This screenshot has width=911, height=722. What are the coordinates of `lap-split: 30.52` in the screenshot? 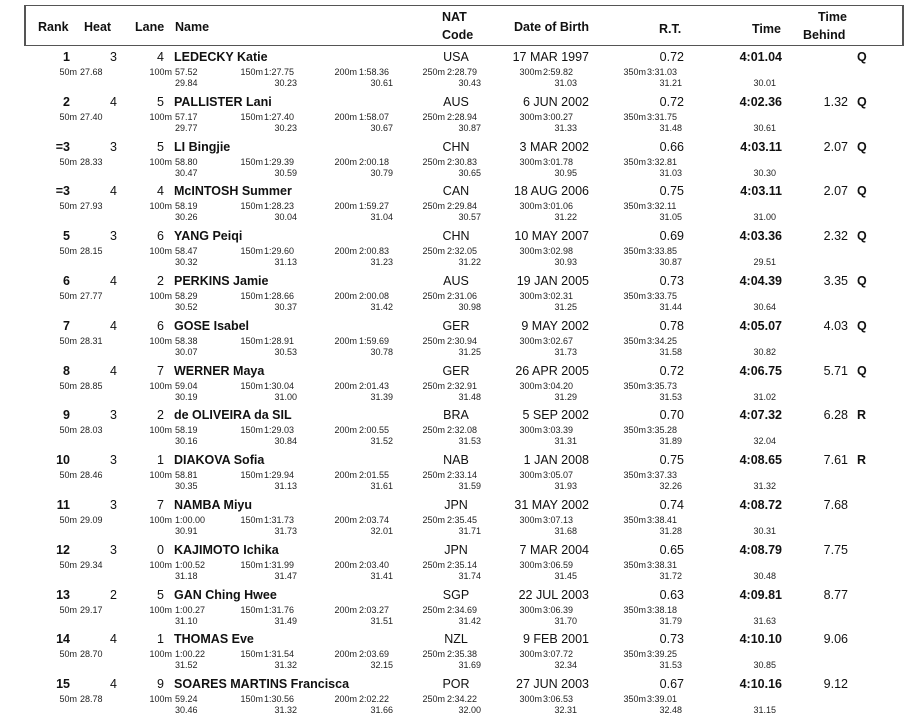 It's located at (186, 306).